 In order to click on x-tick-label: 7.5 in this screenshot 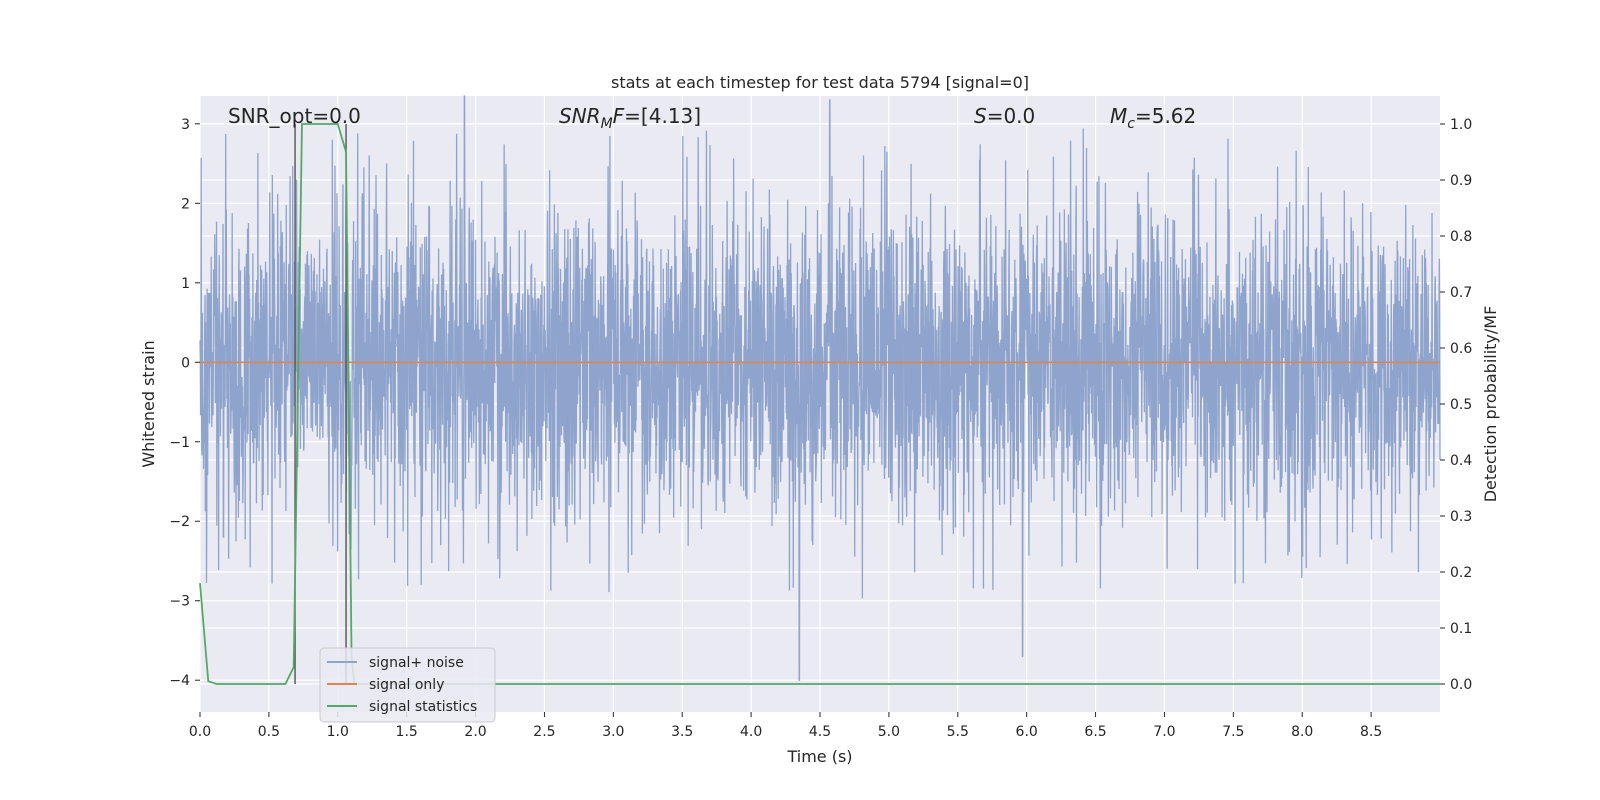, I will do `click(1233, 732)`.